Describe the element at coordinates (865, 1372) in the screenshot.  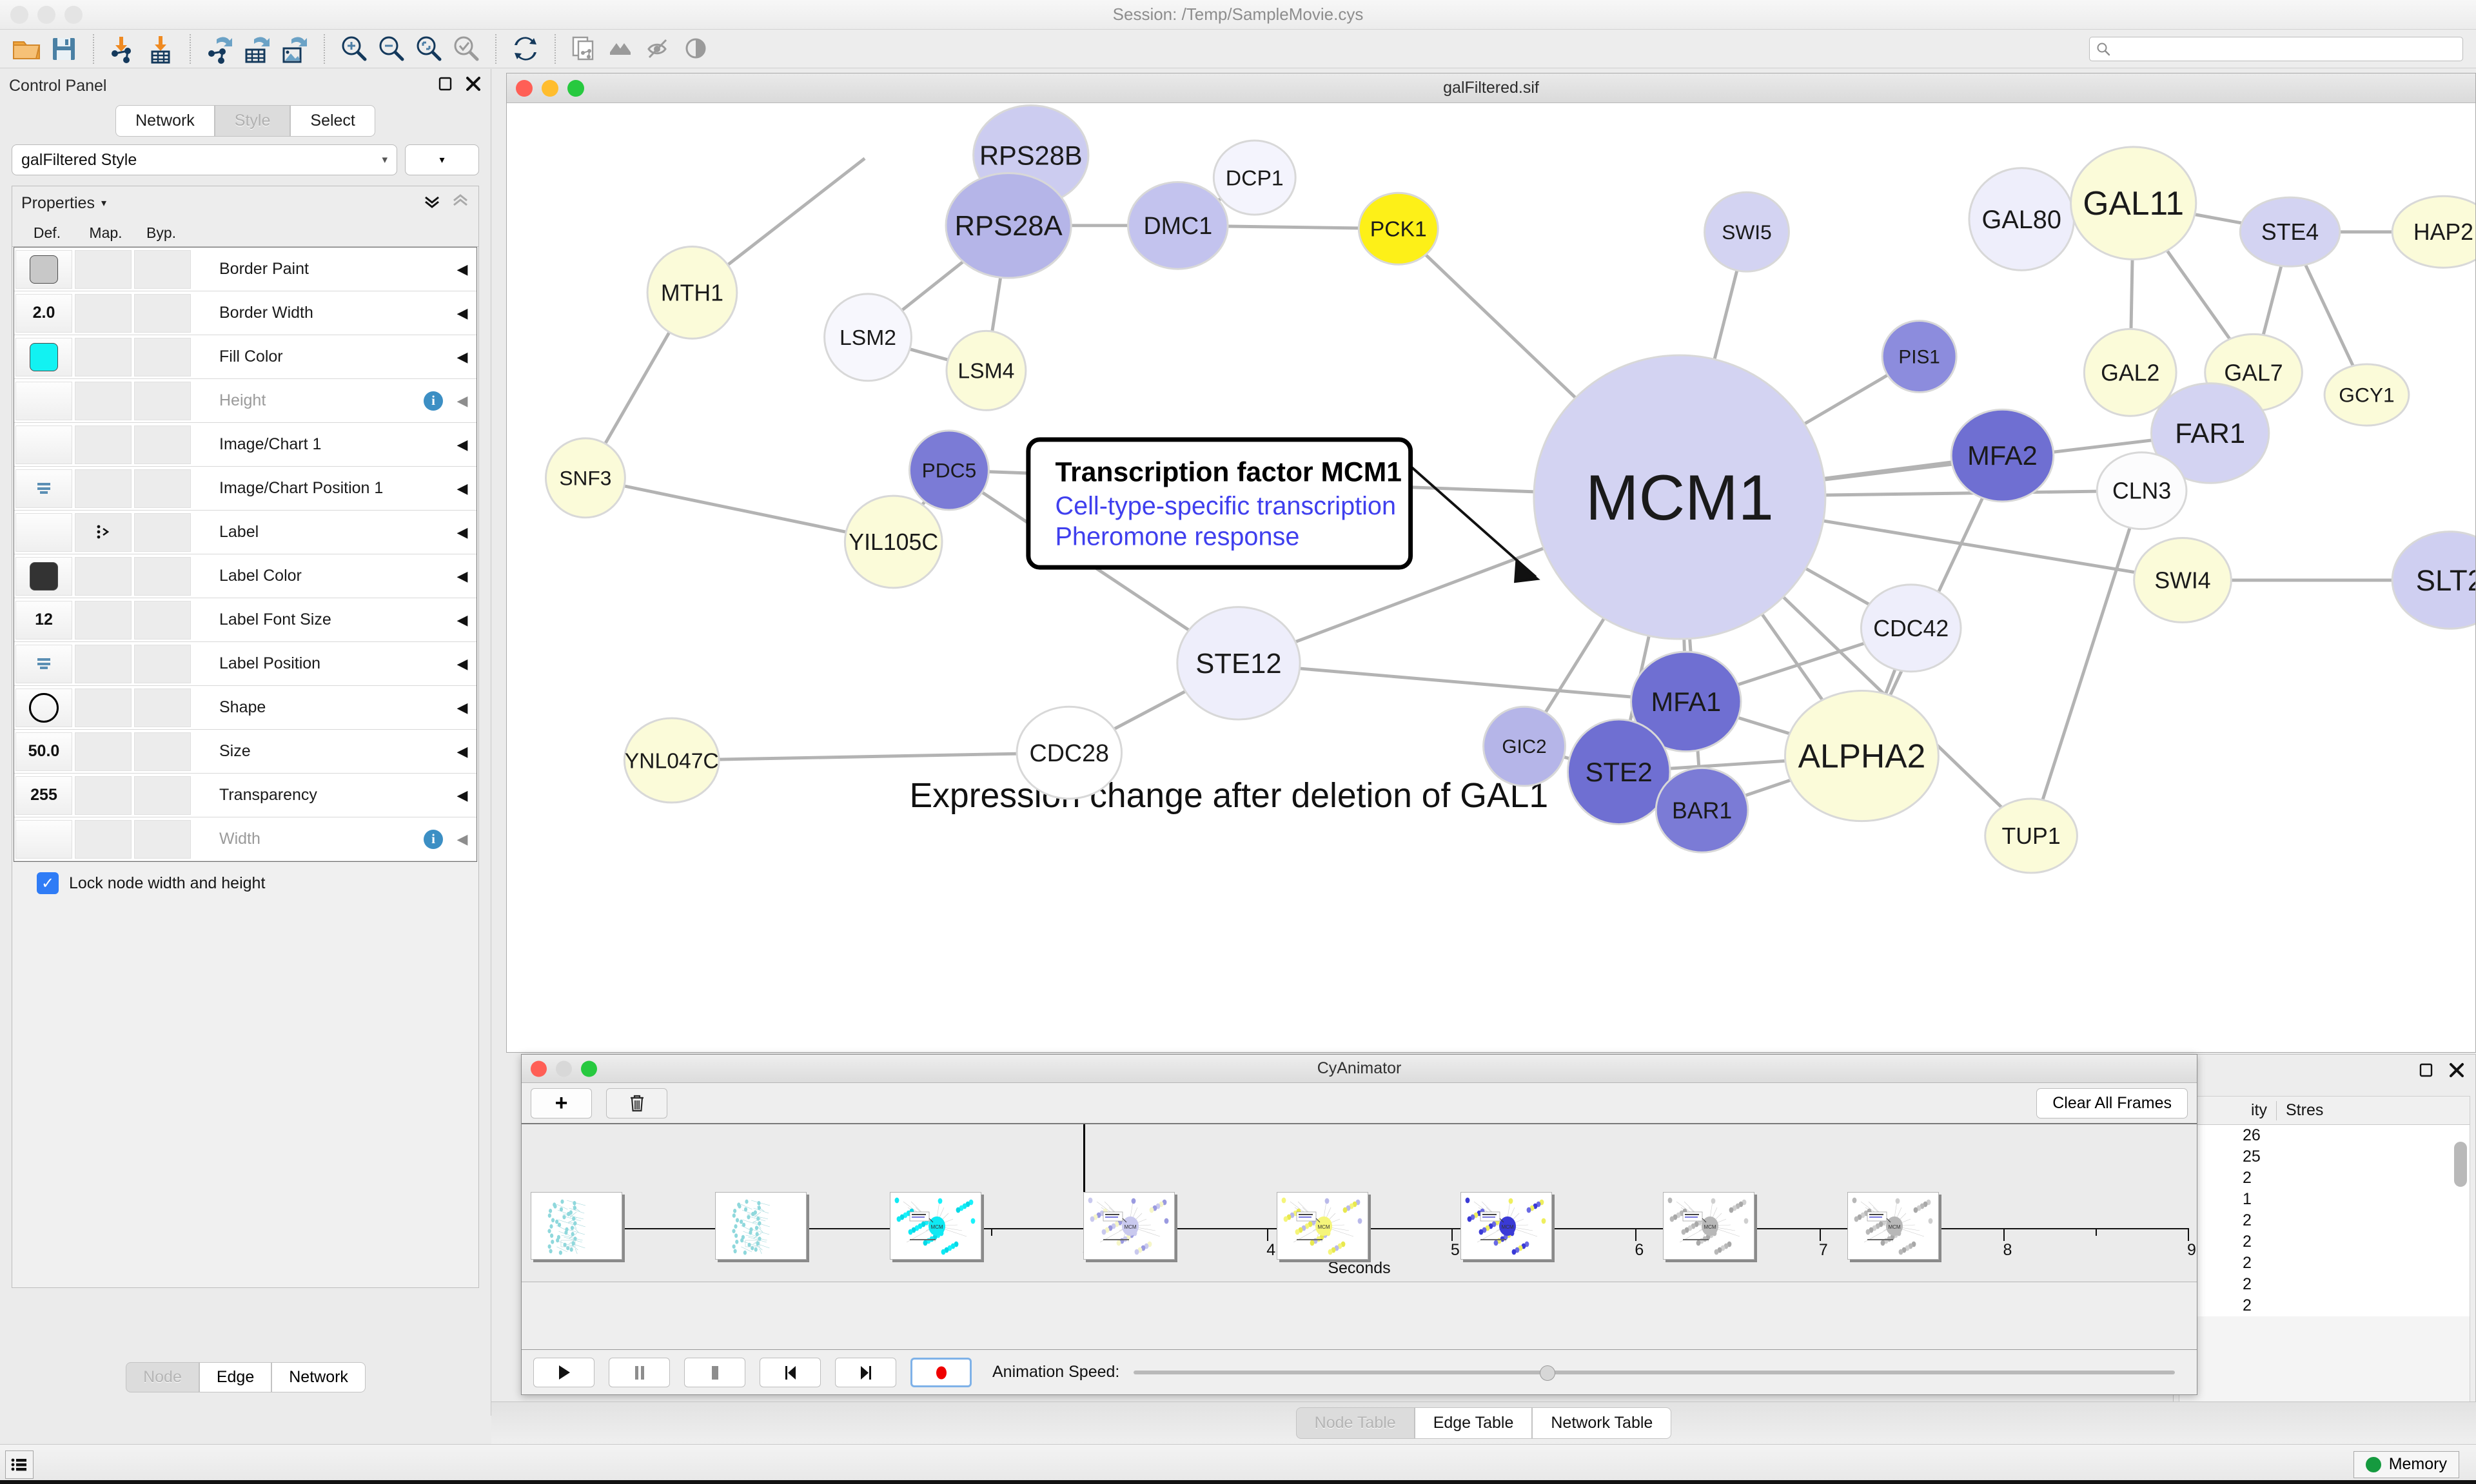
I see `skip-end-button` at that location.